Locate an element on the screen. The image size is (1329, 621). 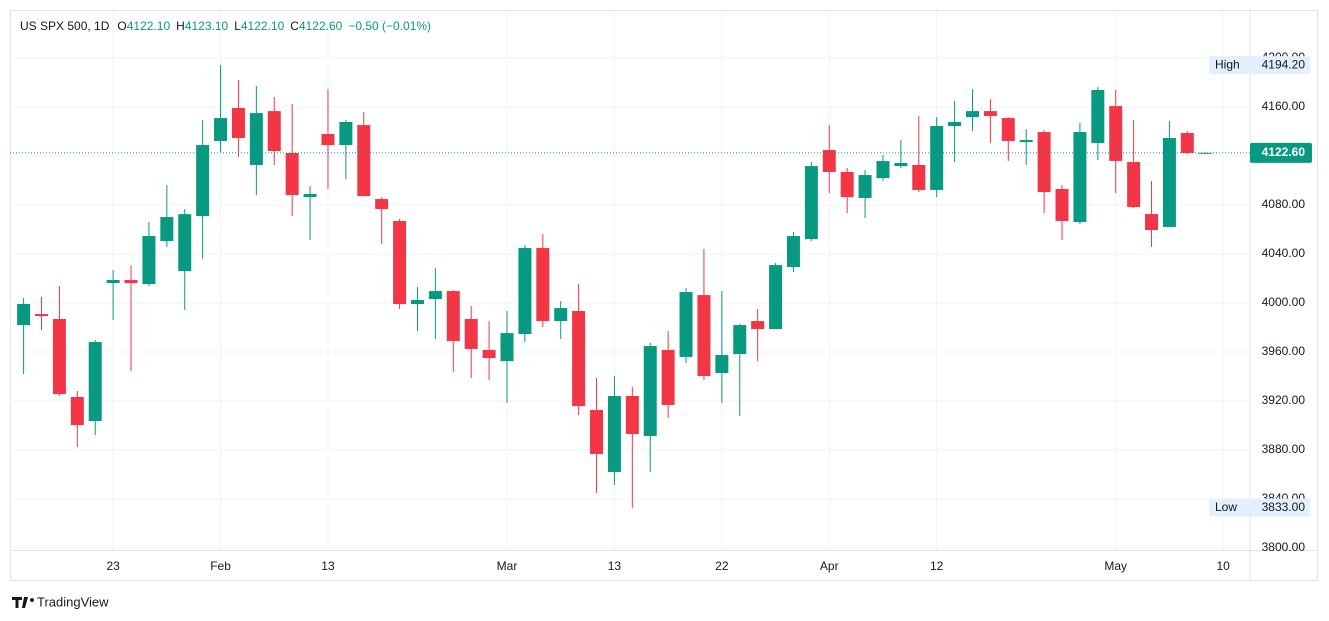
ohlc-value: 4122.60 is located at coordinates (321, 26).